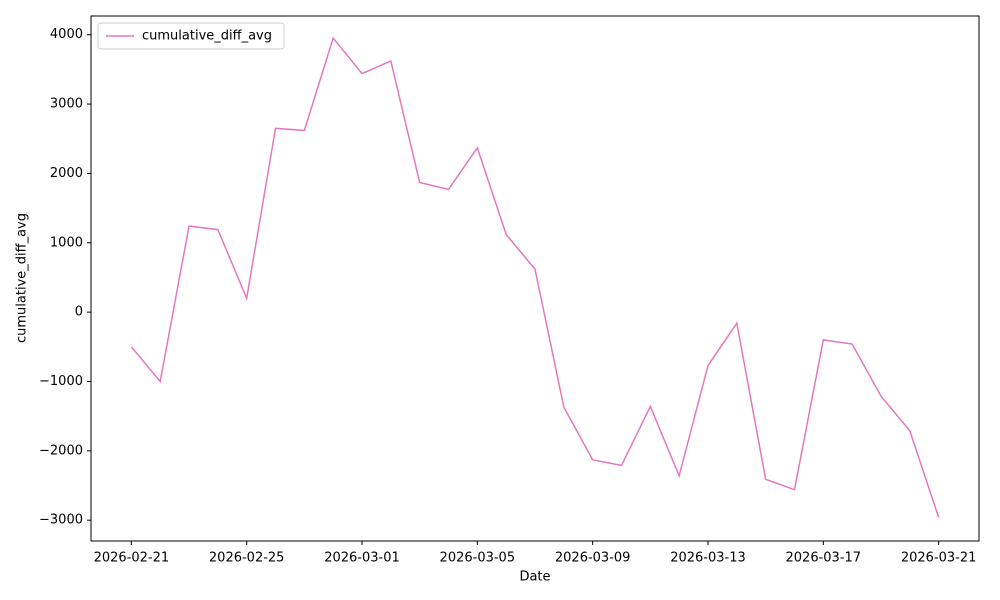 This screenshot has width=1000, height=600. Describe the element at coordinates (79, 312) in the screenshot. I see `y-tick-label: 0` at that location.